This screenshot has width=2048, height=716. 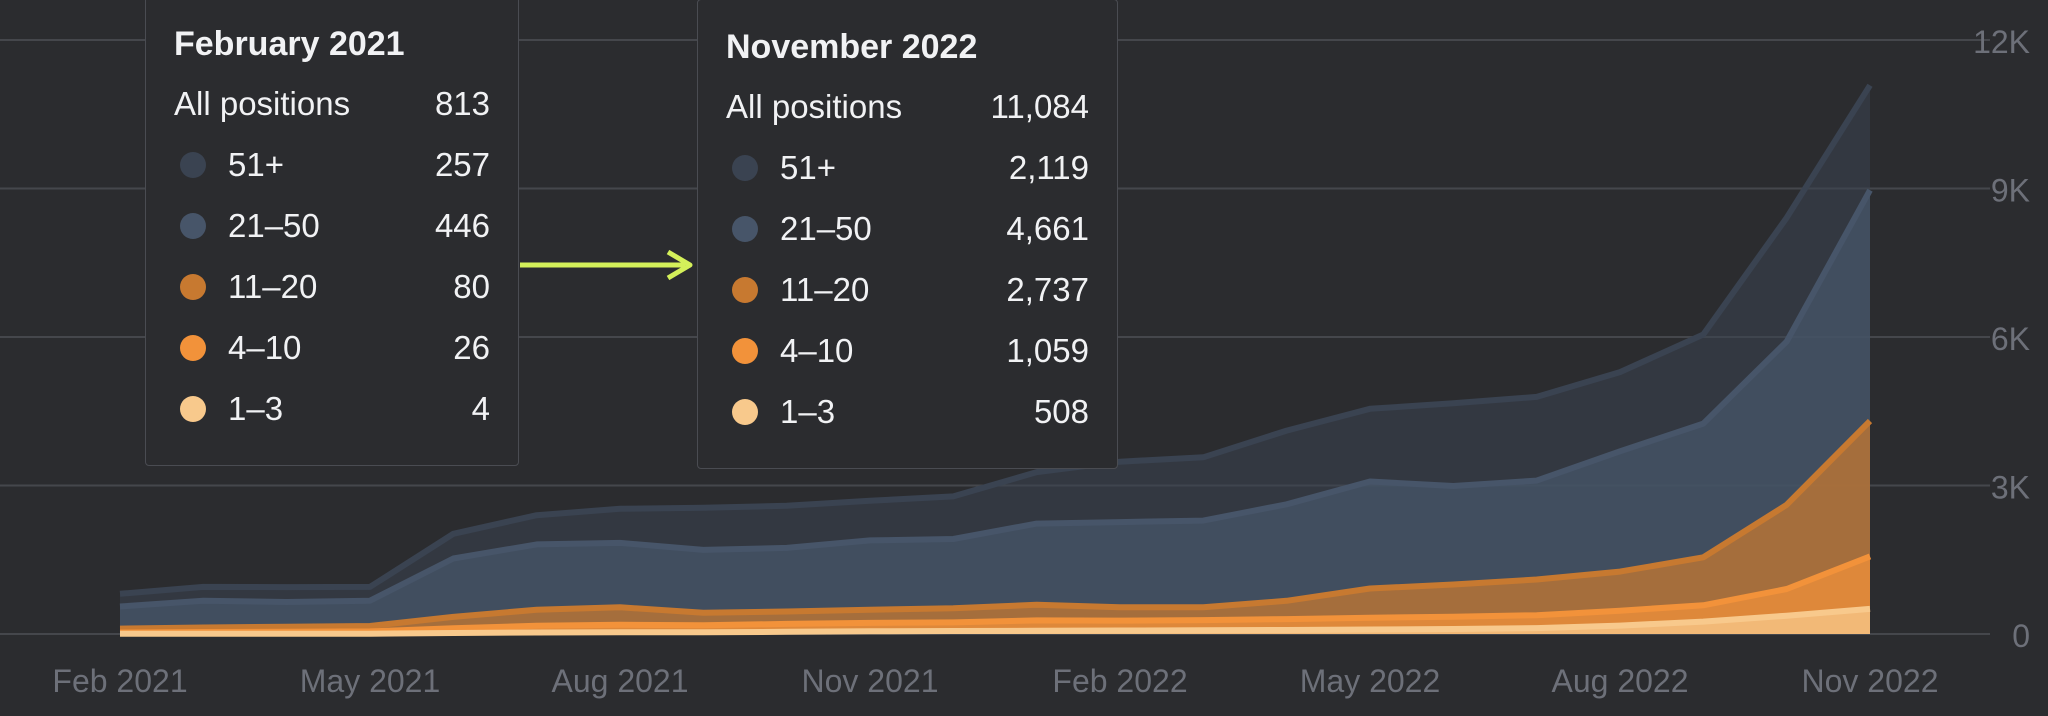 I want to click on tooltip-row-value: 257, so click(x=462, y=164).